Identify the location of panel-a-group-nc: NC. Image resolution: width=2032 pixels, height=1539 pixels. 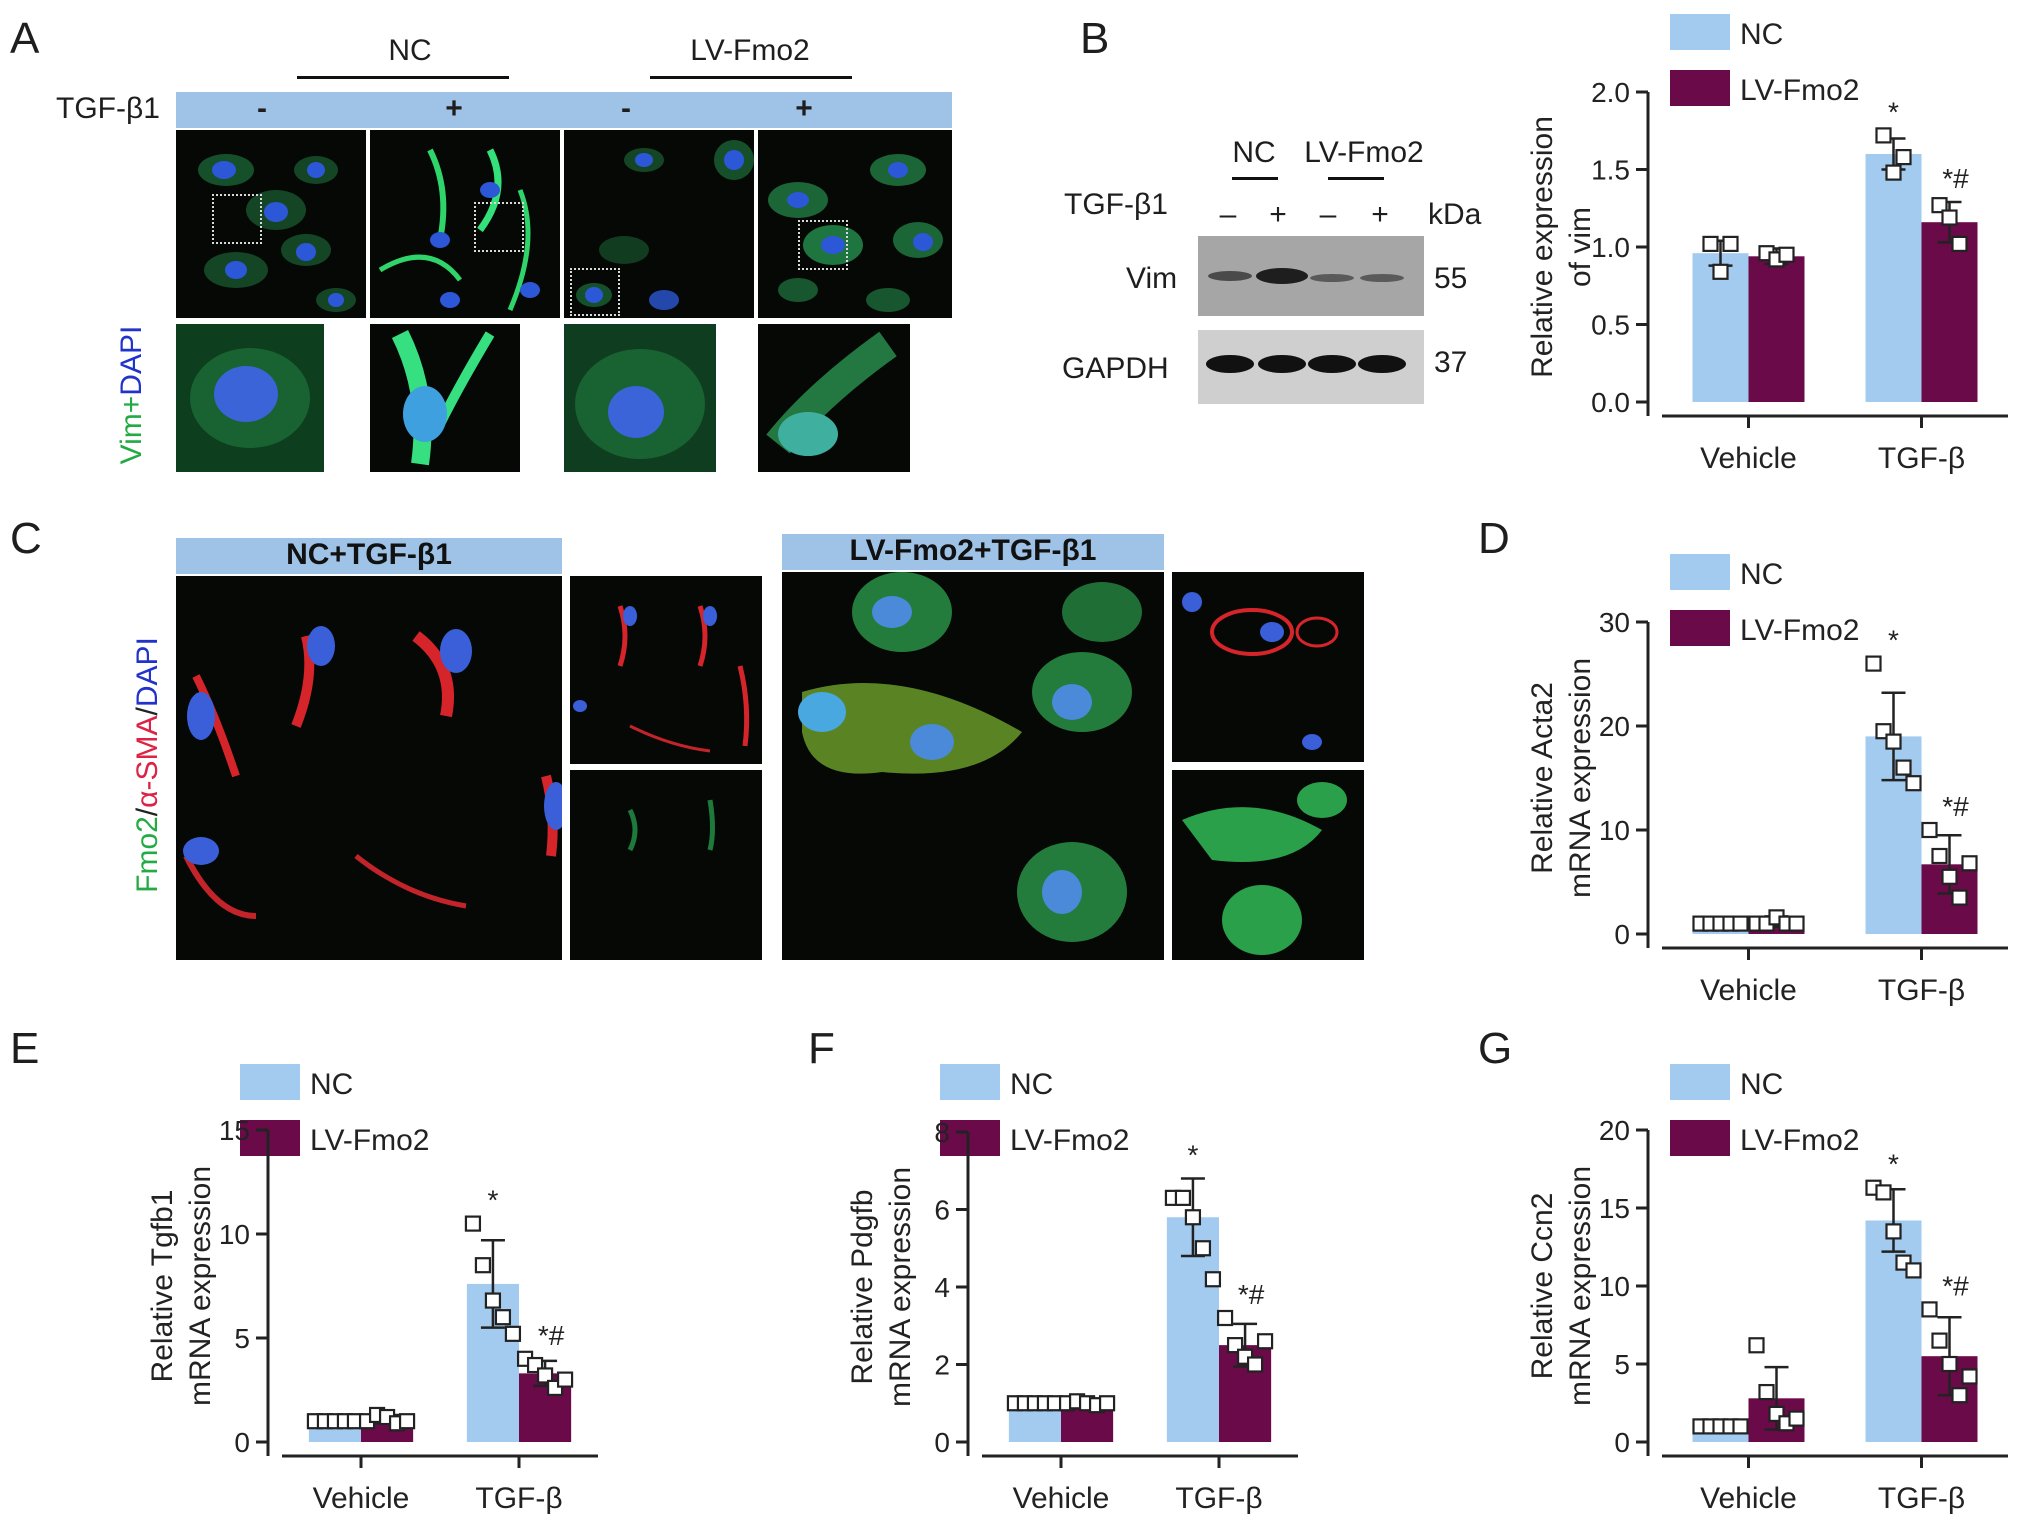
(410, 50).